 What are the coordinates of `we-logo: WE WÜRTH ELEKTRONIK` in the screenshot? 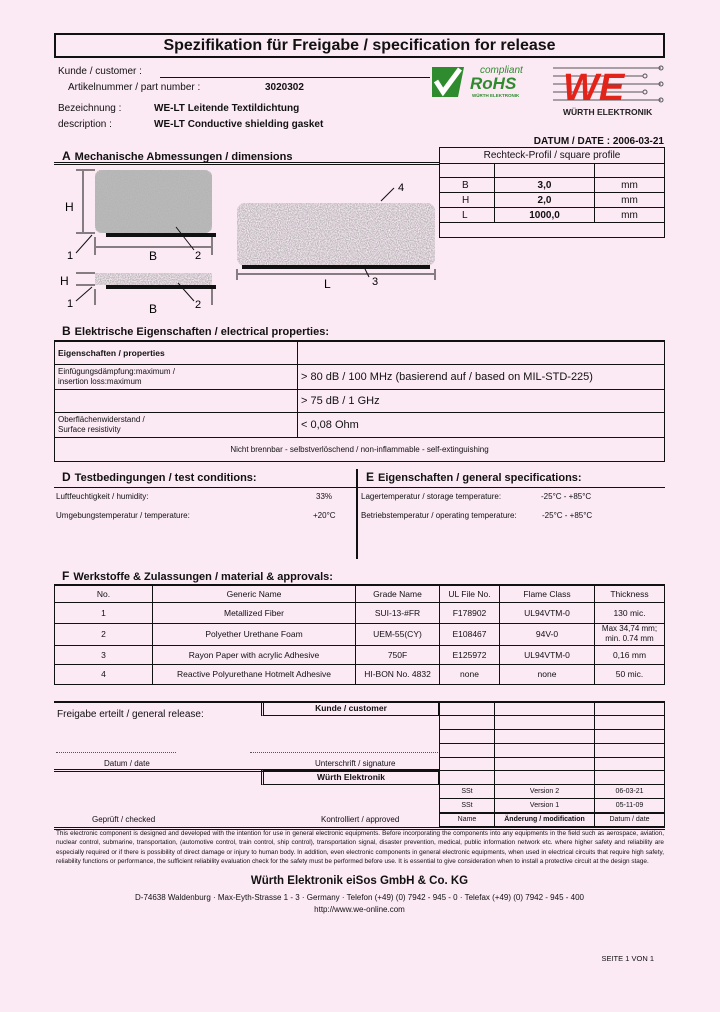 It's located at (609, 90).